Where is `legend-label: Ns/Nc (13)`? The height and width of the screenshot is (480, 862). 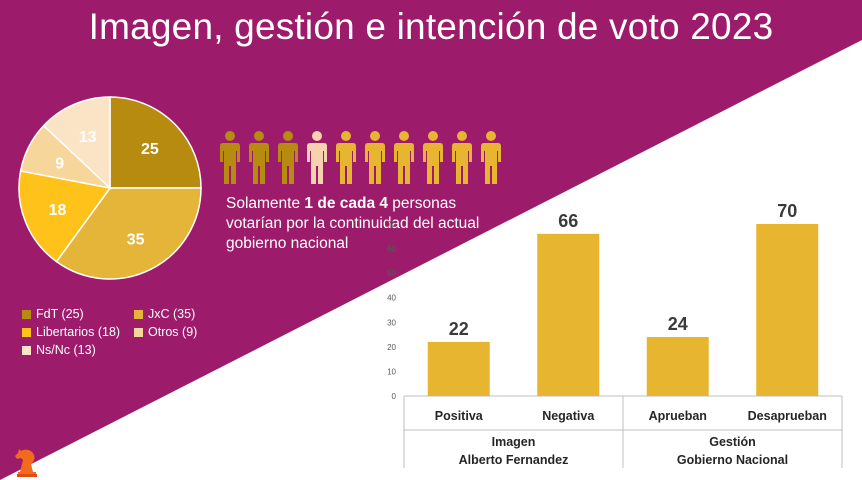 legend-label: Ns/Nc (13) is located at coordinates (66, 350).